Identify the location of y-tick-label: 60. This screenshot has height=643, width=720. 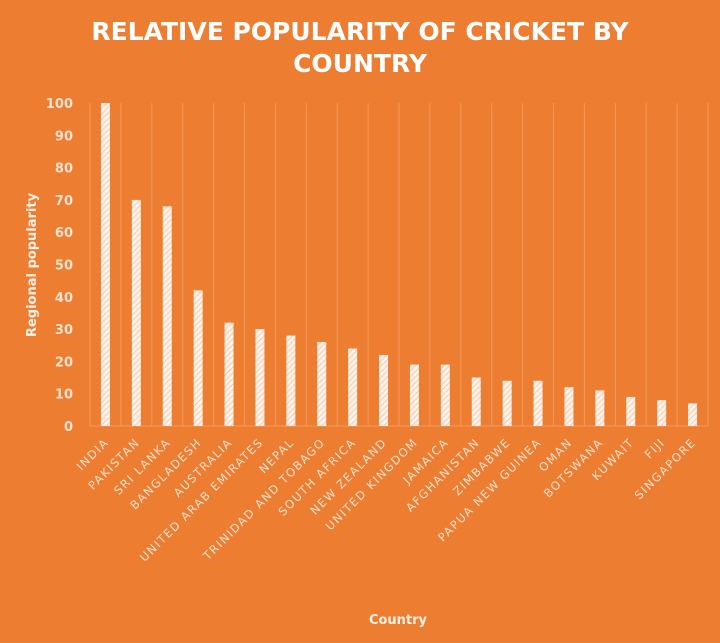
(64, 233).